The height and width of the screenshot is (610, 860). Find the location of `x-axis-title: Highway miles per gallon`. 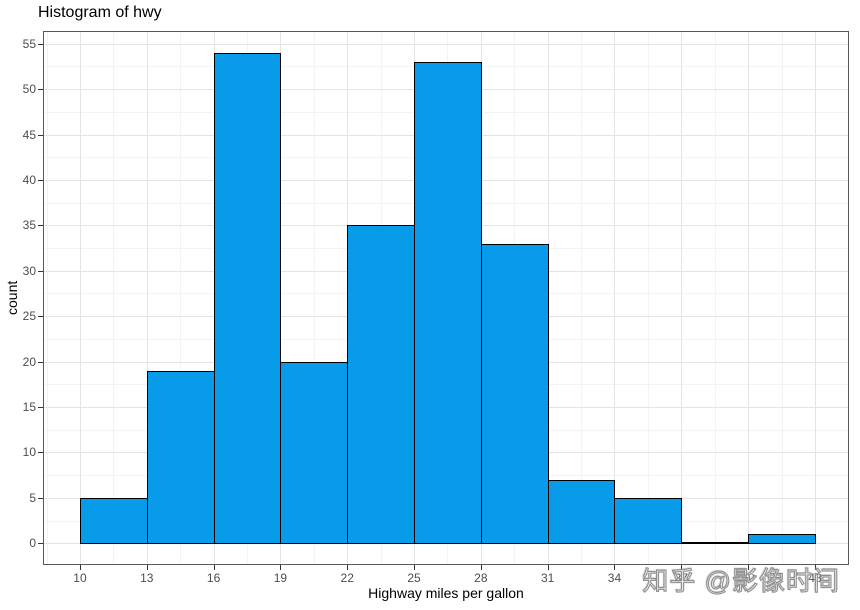

x-axis-title: Highway miles per gallon is located at coordinates (446, 593).